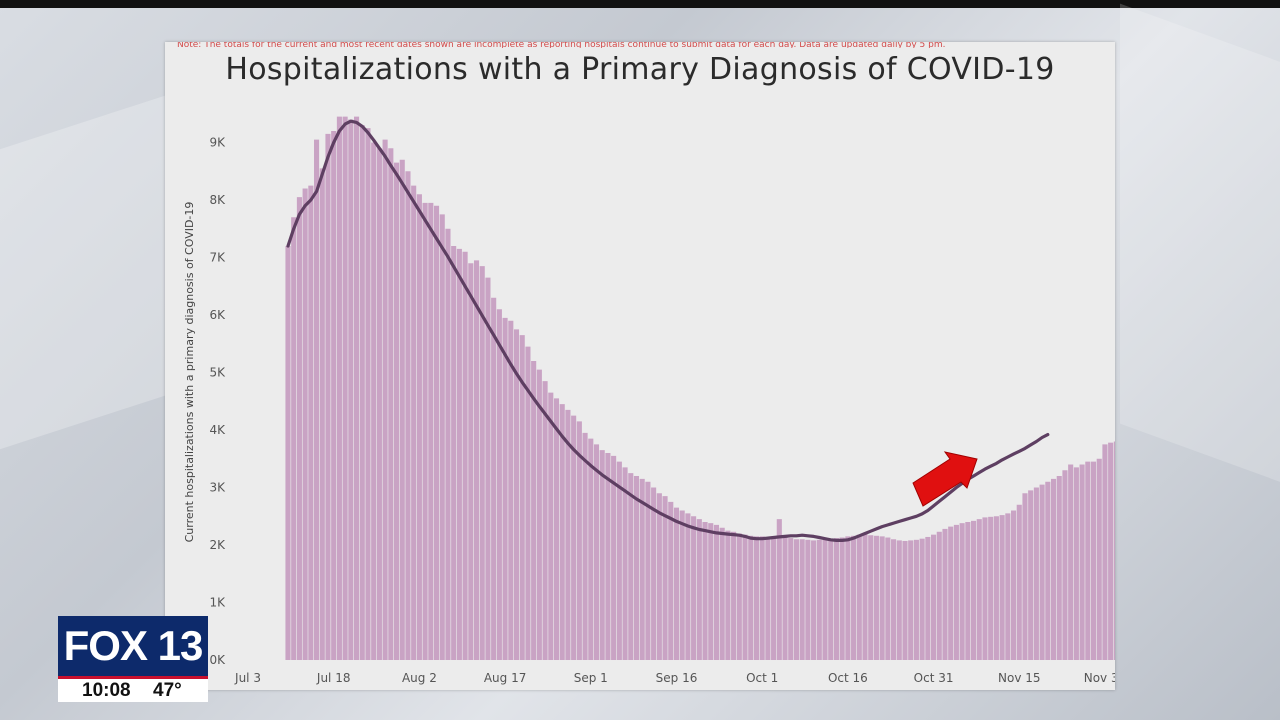 The image size is (1280, 720). I want to click on y-tick-label: 5K, so click(217, 373).